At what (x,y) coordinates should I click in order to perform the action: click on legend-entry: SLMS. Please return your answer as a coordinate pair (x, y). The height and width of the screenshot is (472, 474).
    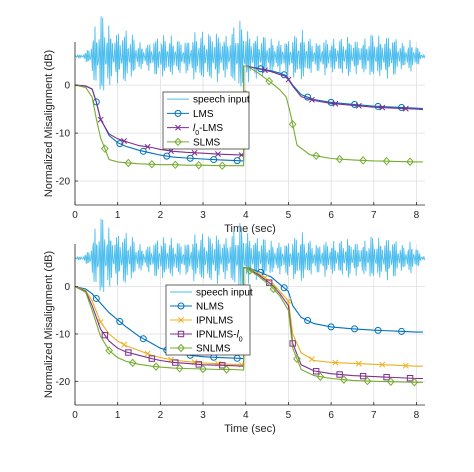
    Looking at the image, I should click on (207, 142).